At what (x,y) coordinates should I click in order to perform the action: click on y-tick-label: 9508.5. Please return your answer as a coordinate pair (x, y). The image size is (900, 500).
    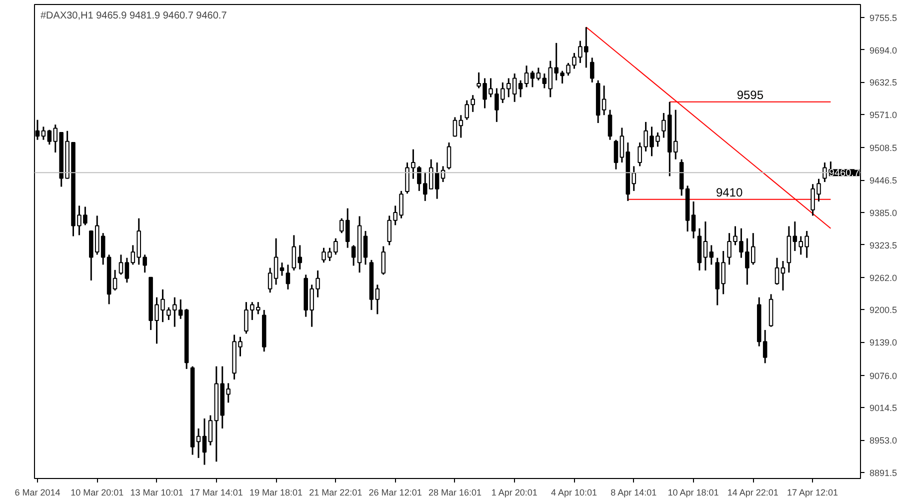
    Looking at the image, I should click on (884, 147).